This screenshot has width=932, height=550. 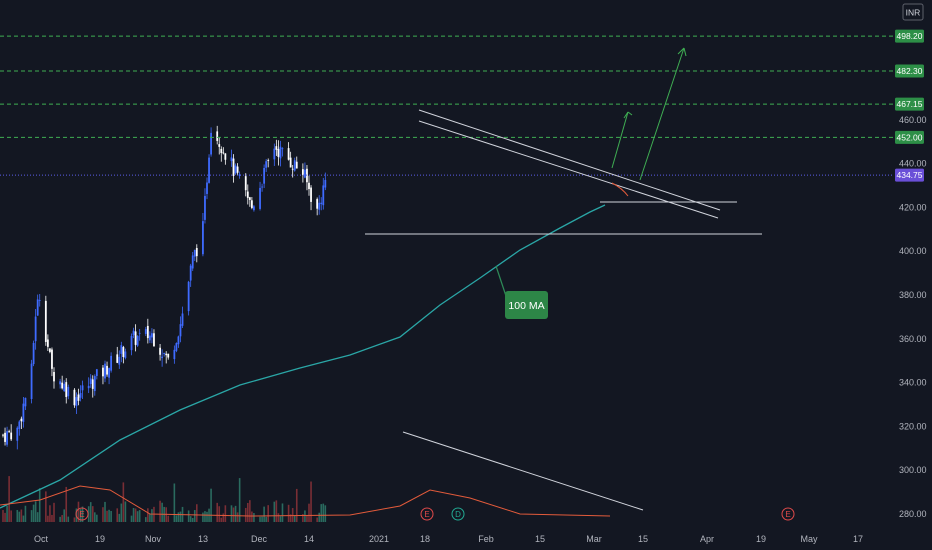 I want to click on volume-ma-line, so click(x=305, y=501).